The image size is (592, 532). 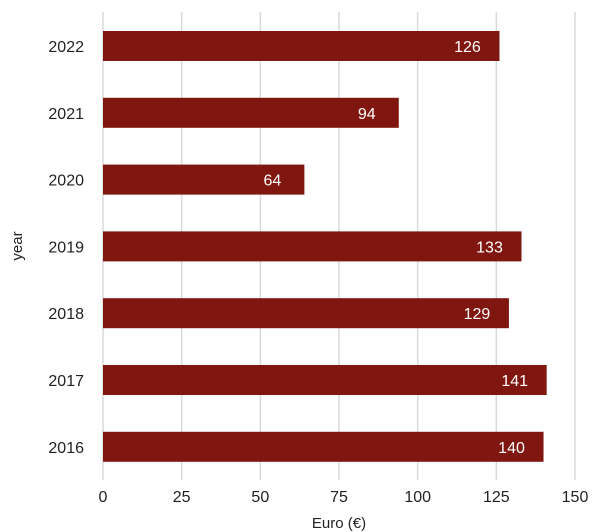 What do you see at coordinates (575, 497) in the screenshot?
I see `x-tick-label: 150` at bounding box center [575, 497].